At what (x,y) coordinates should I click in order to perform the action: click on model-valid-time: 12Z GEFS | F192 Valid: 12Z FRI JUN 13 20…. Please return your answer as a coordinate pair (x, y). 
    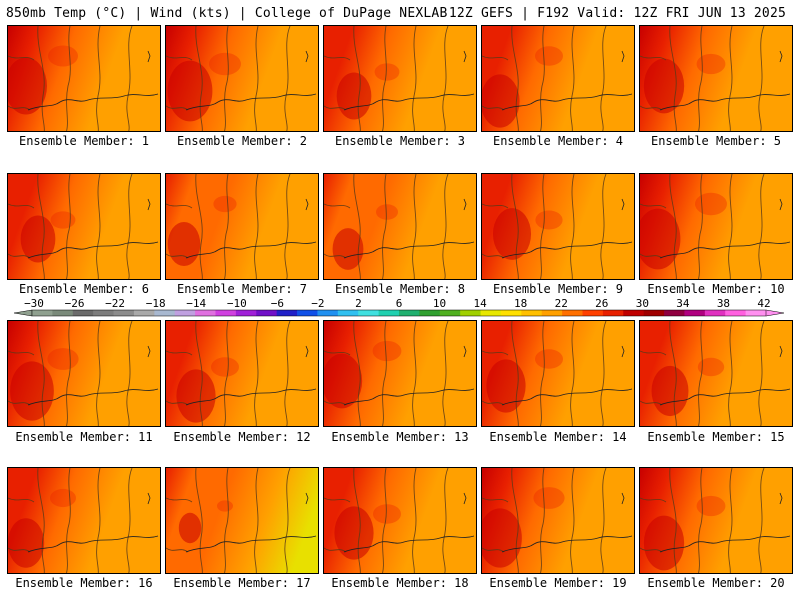
    Looking at the image, I should click on (617, 13).